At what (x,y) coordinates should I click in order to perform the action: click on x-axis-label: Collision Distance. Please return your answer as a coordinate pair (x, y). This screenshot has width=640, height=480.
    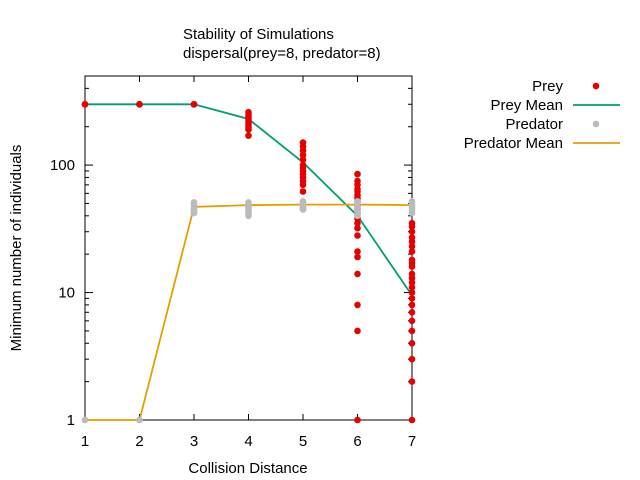
    Looking at the image, I should click on (247, 468).